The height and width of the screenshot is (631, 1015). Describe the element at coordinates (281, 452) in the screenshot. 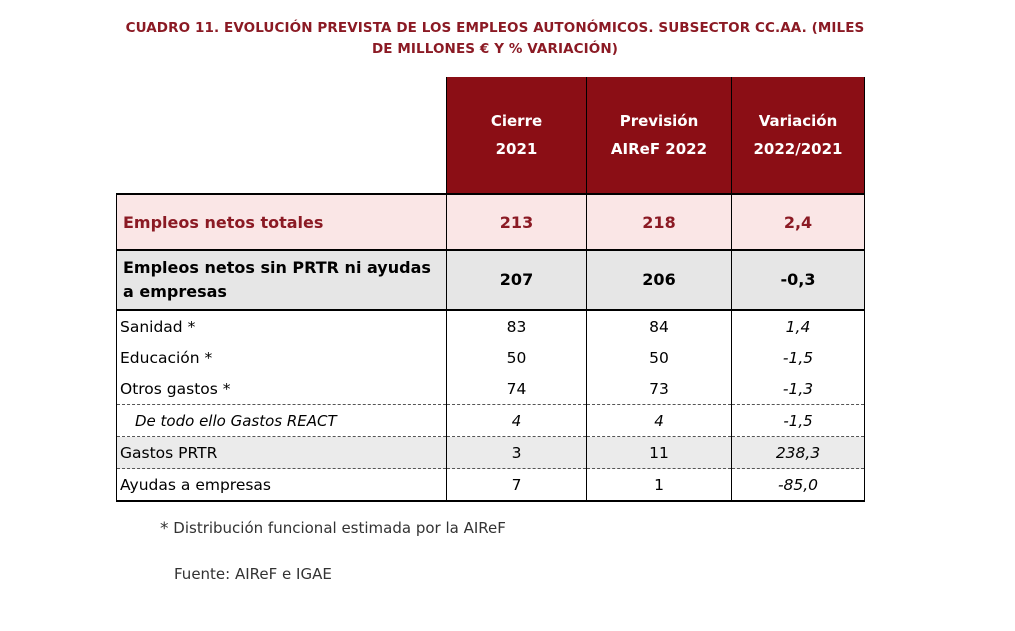

I see `row-label: Gastos PRTR` at that location.